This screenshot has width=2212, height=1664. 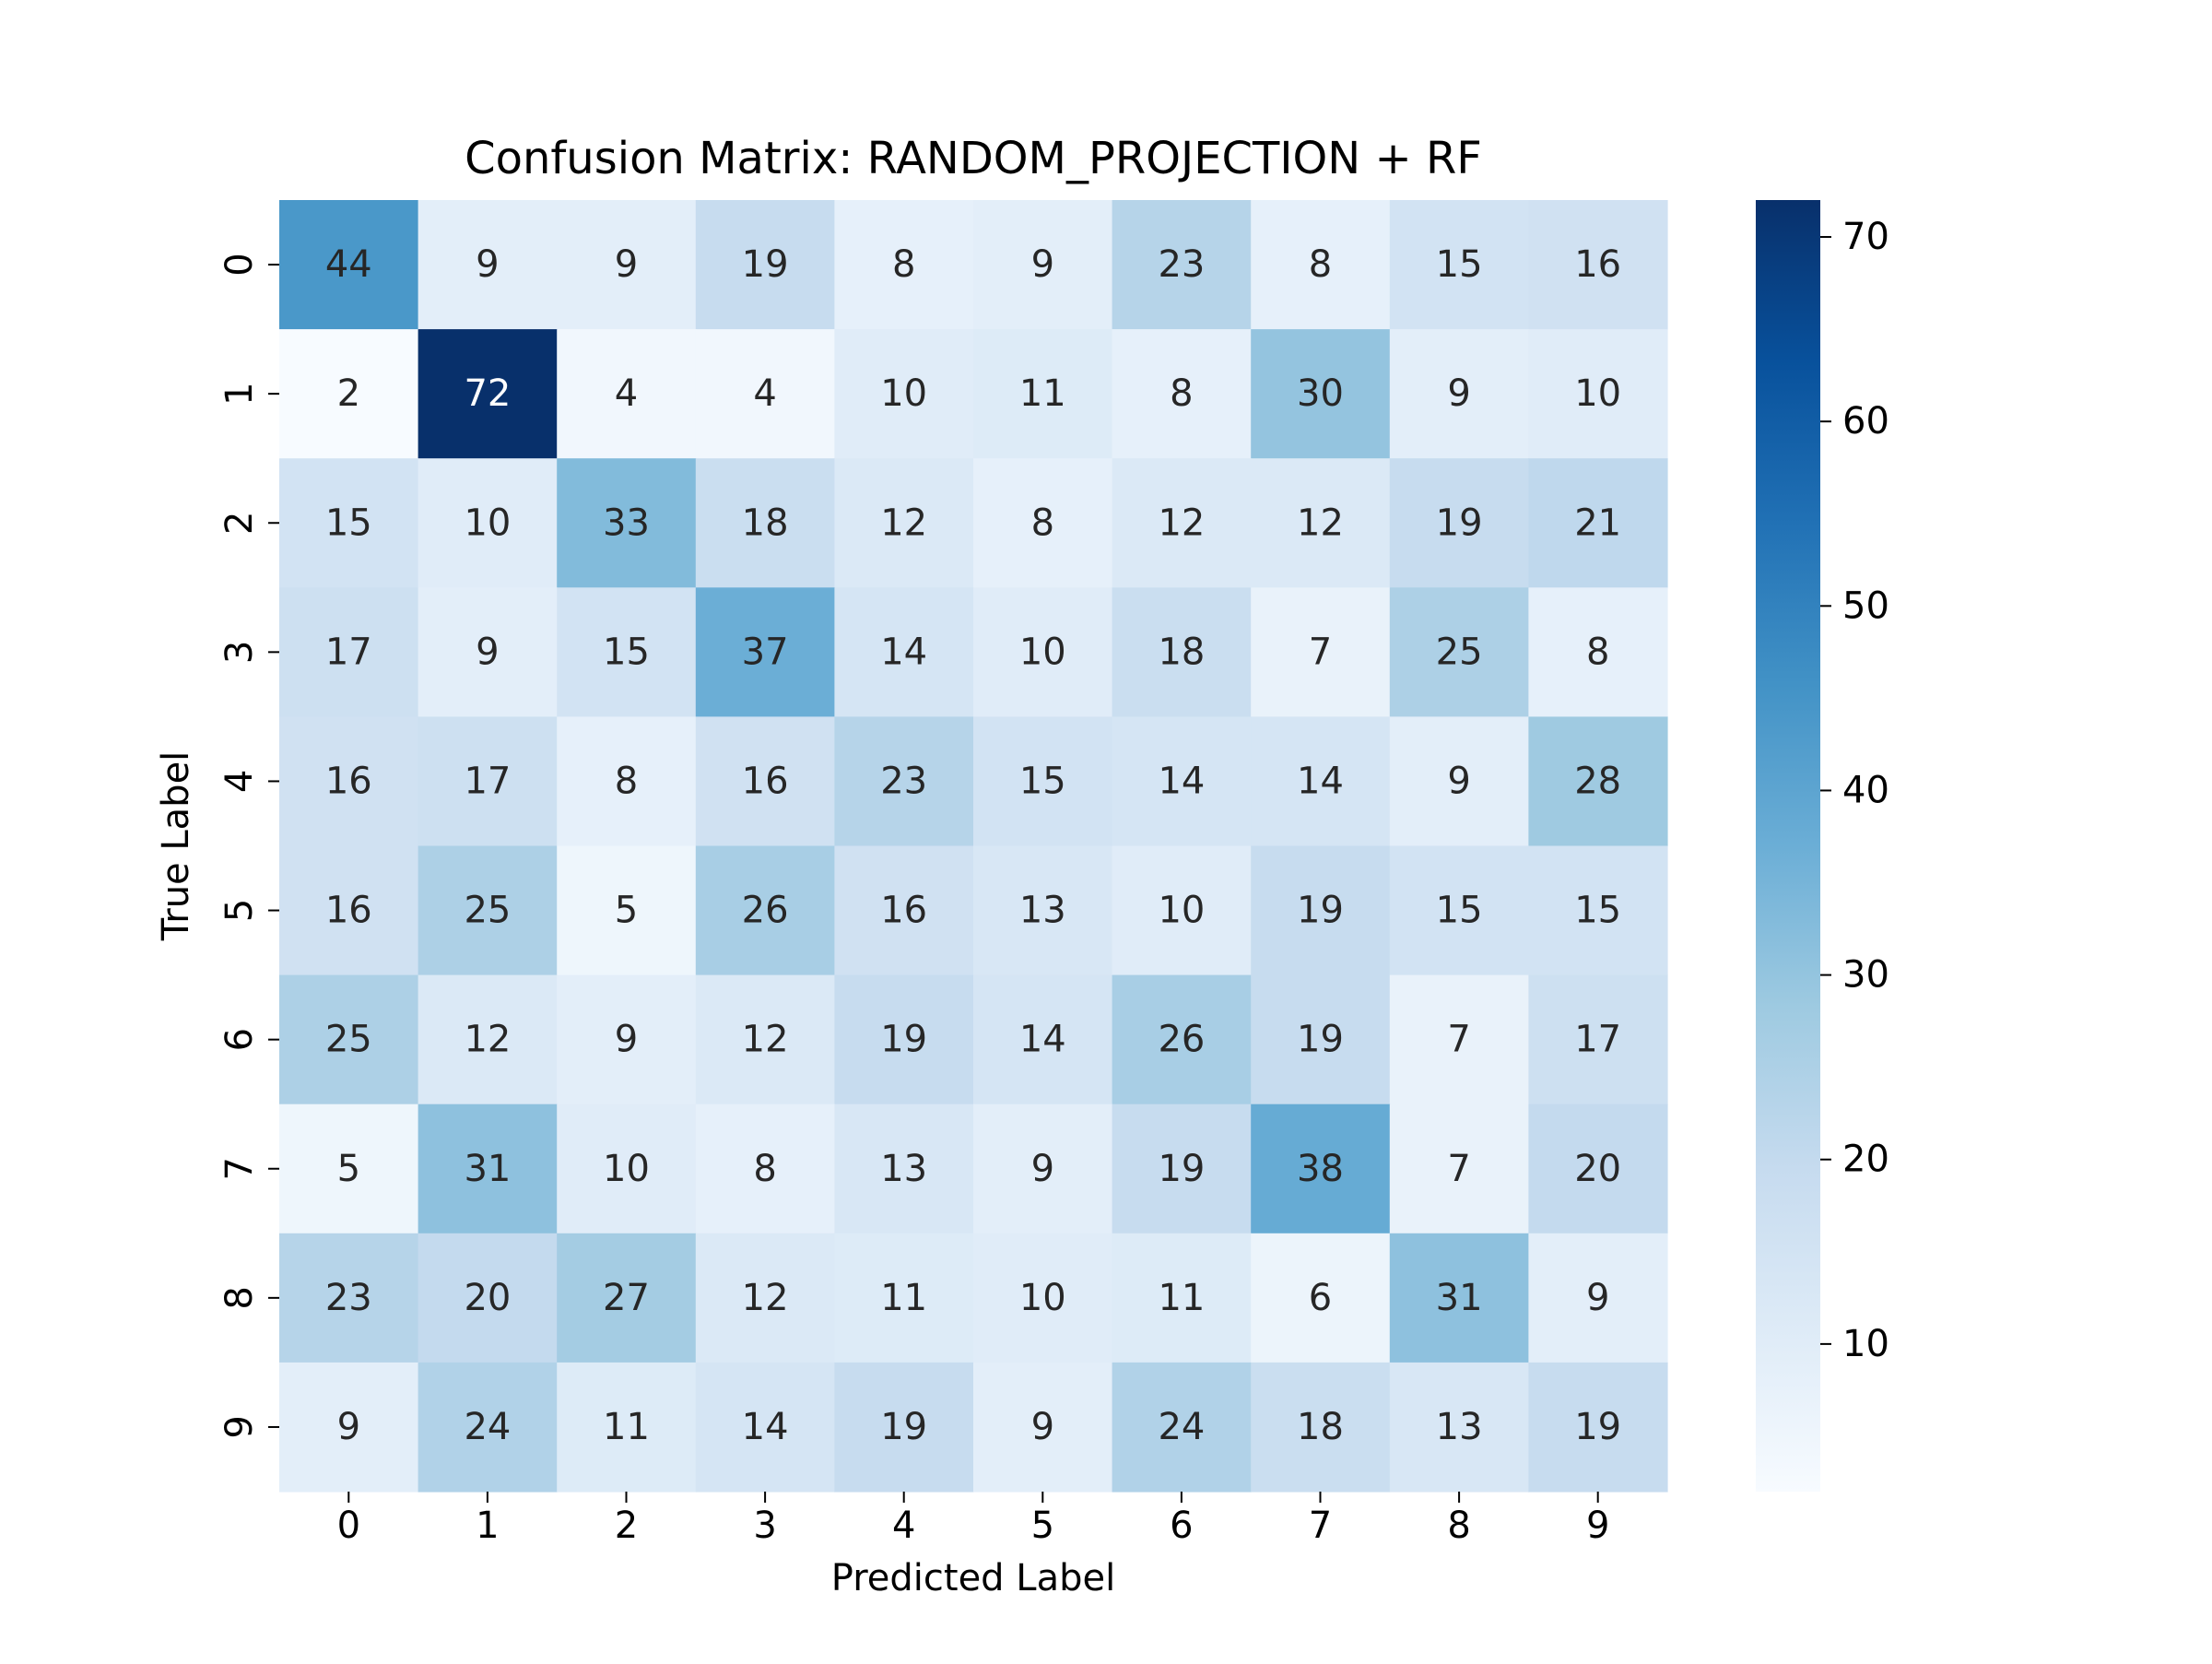 I want to click on x-tick-label: 7, so click(x=1320, y=1526).